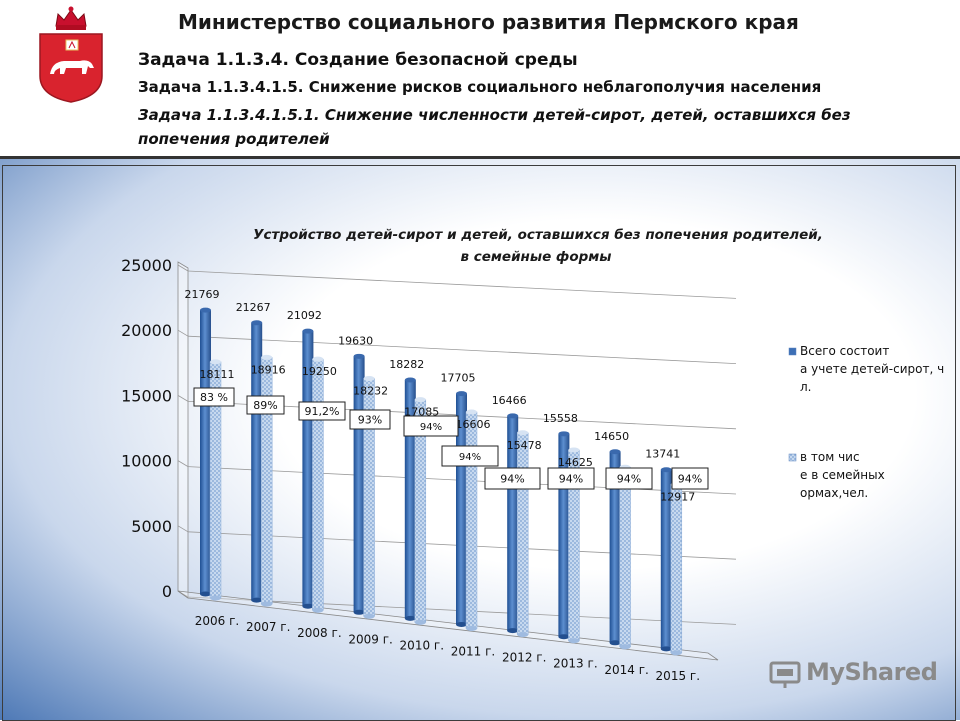  What do you see at coordinates (71, 54) in the screenshot?
I see `coat-of-arms-icon` at bounding box center [71, 54].